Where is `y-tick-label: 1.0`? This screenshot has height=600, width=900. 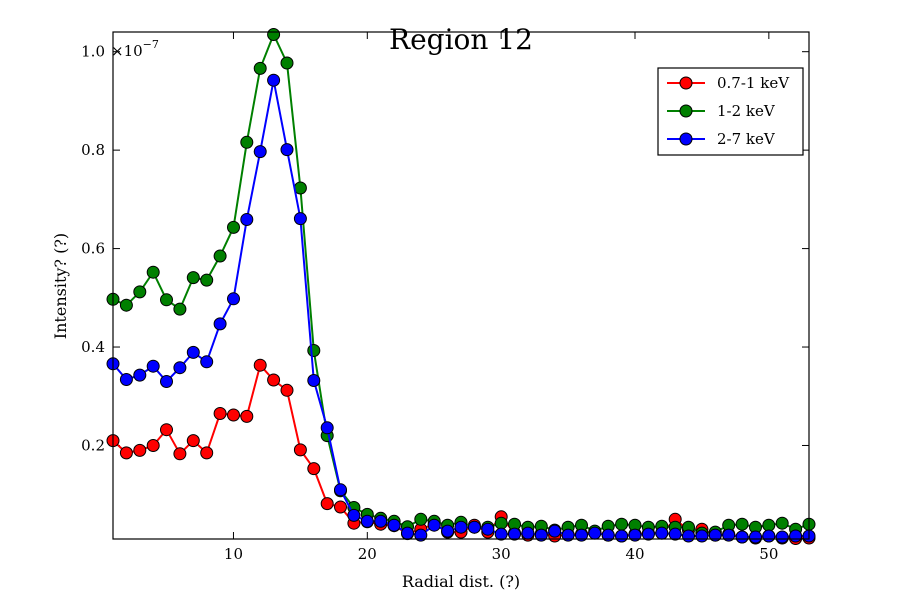 y-tick-label: 1.0 is located at coordinates (93, 52).